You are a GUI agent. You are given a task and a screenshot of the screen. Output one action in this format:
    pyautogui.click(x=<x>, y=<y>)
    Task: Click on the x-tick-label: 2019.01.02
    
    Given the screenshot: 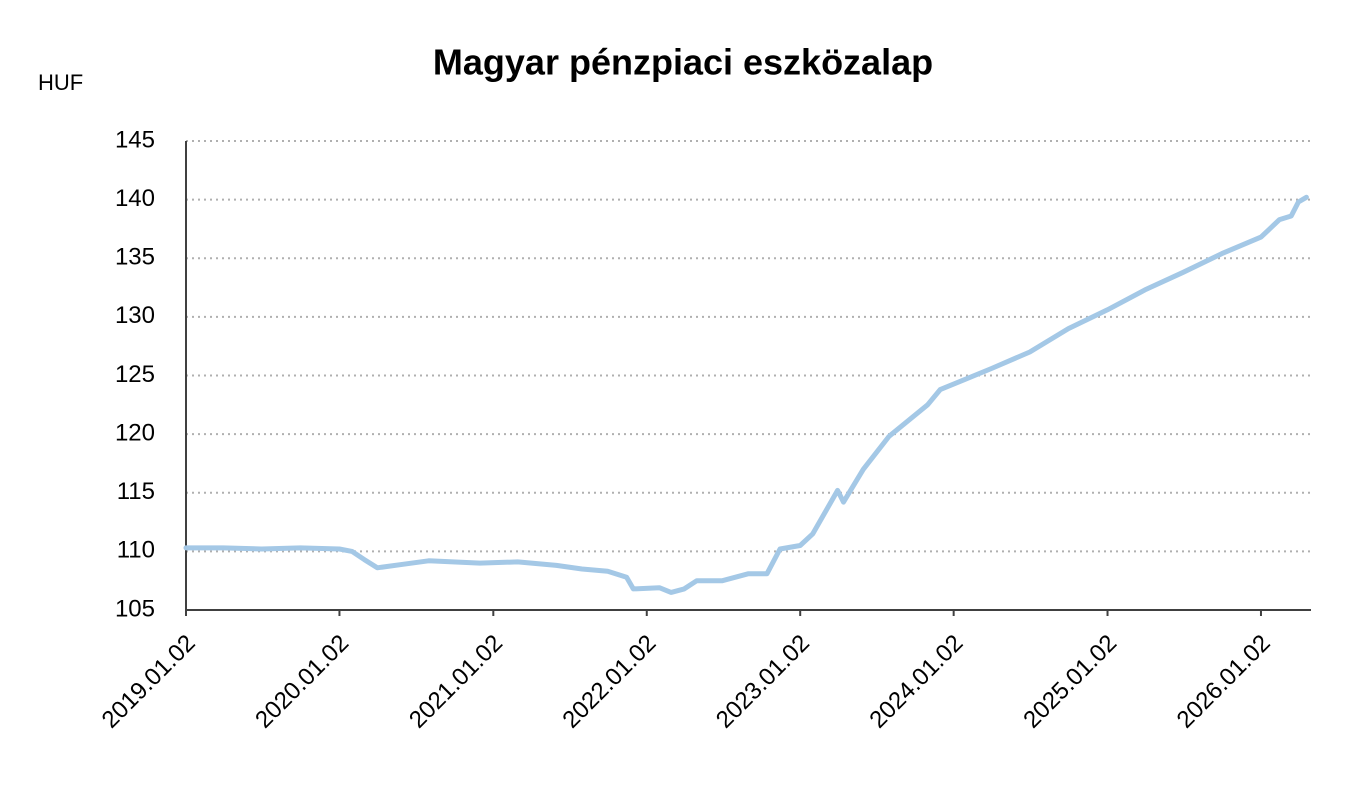 What is the action you would take?
    pyautogui.click(x=149, y=682)
    